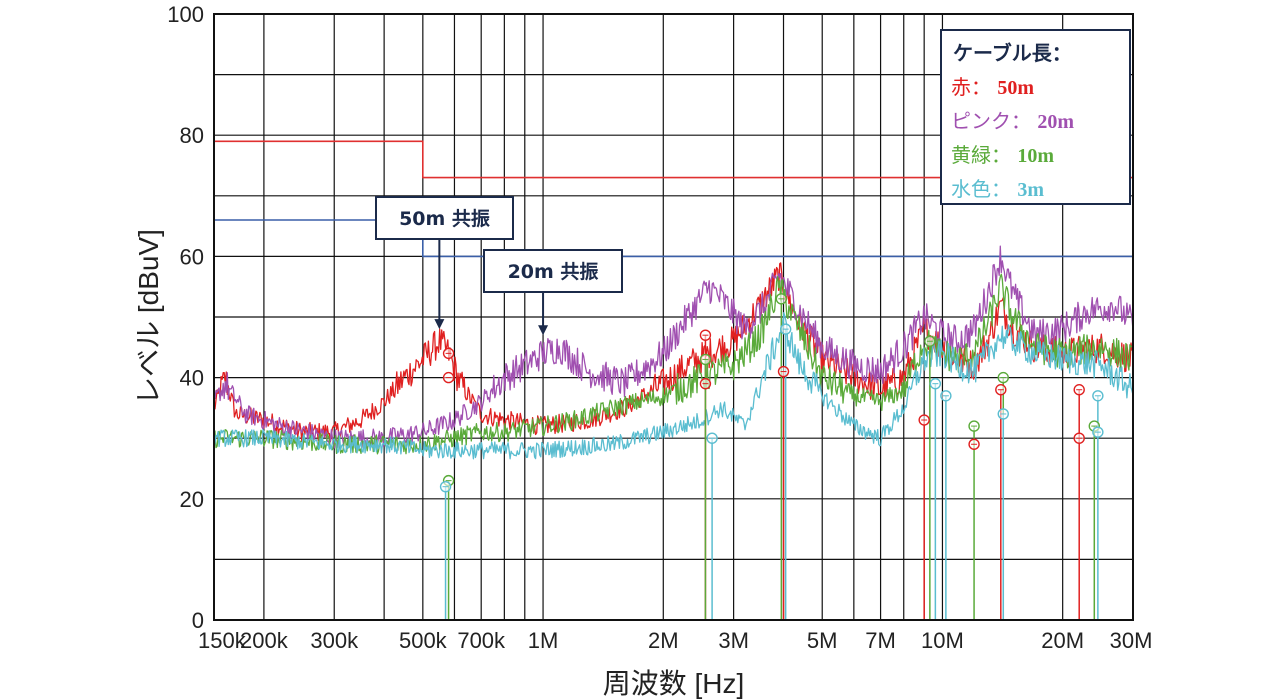 The image size is (1284, 700). I want to click on callout-0: 50m 共振, so click(444, 263).